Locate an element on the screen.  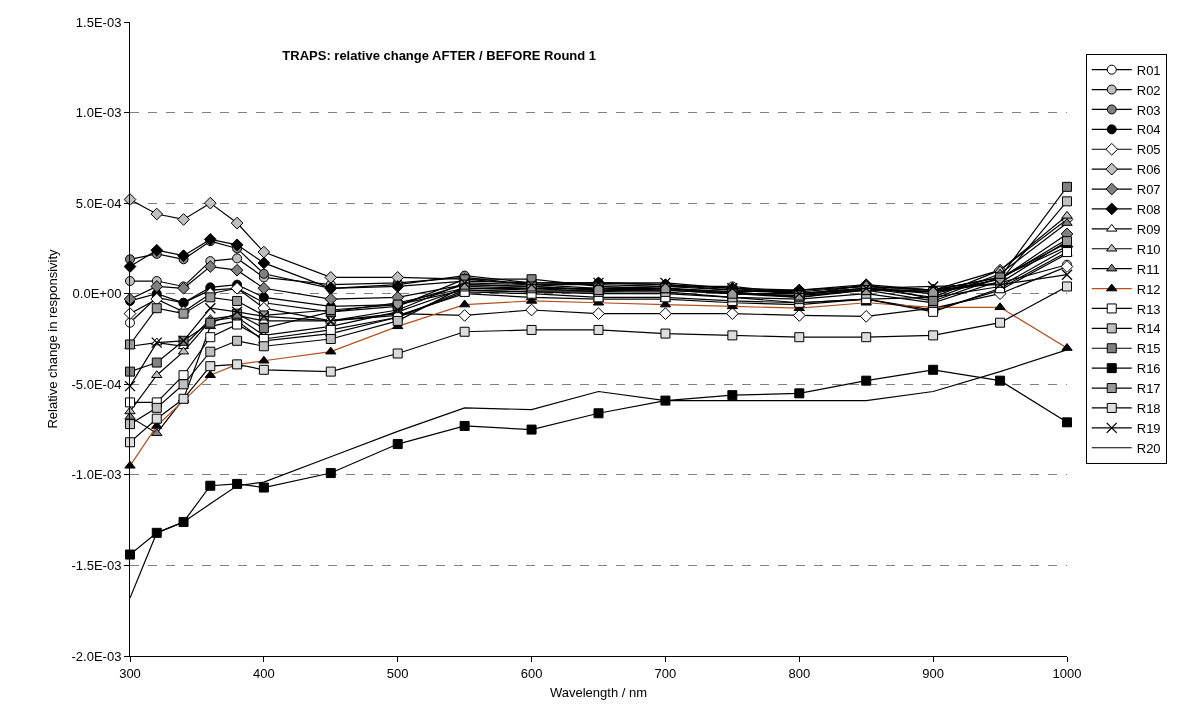
x-tick-label: 900 is located at coordinates (933, 673).